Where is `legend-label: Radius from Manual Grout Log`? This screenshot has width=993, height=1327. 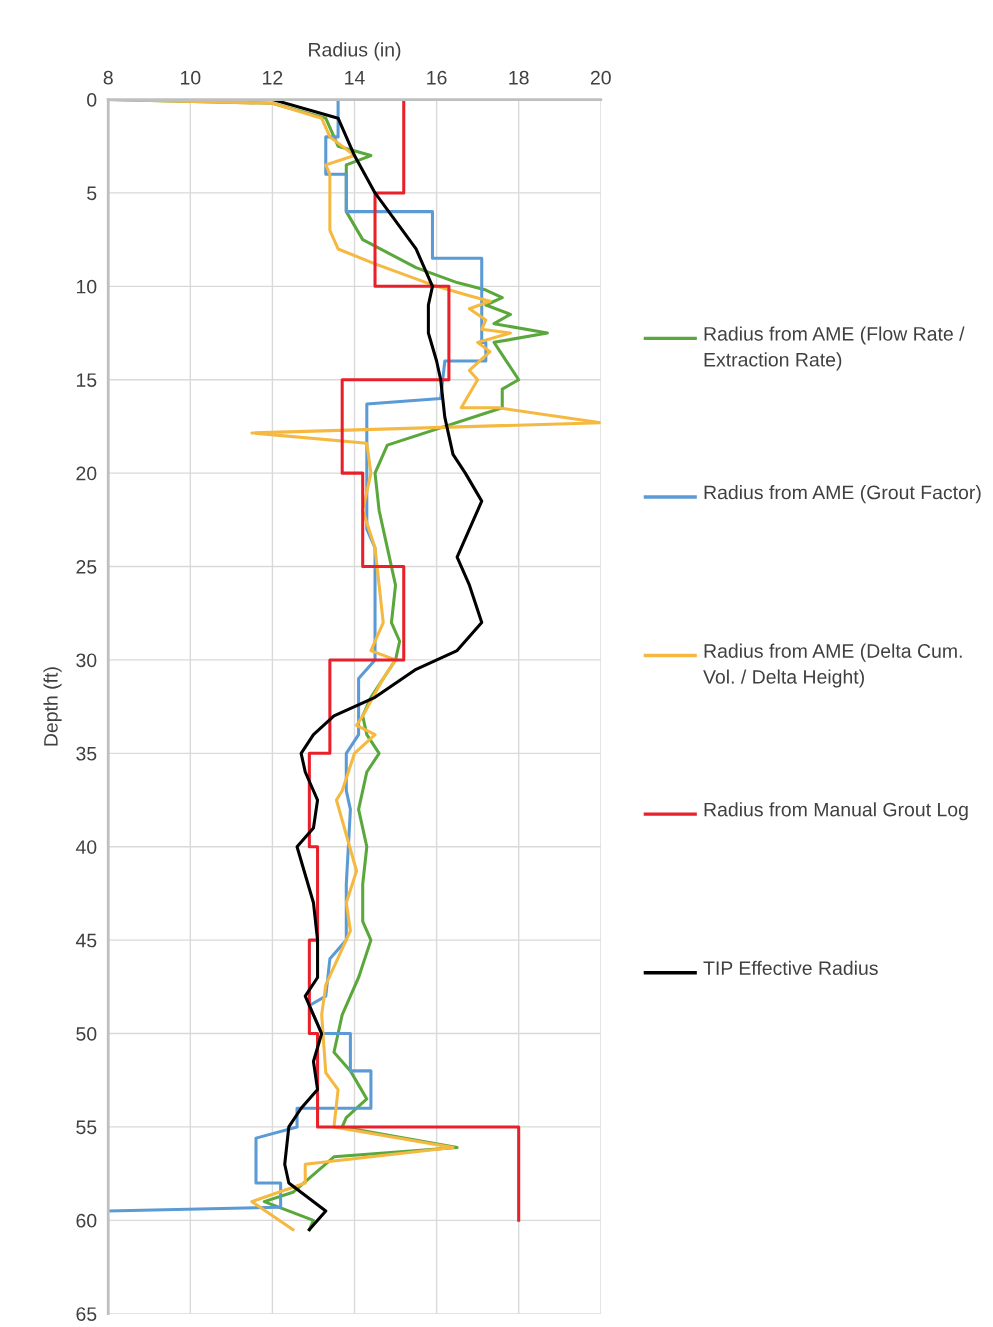
legend-label: Radius from Manual Grout Log is located at coordinates (836, 811).